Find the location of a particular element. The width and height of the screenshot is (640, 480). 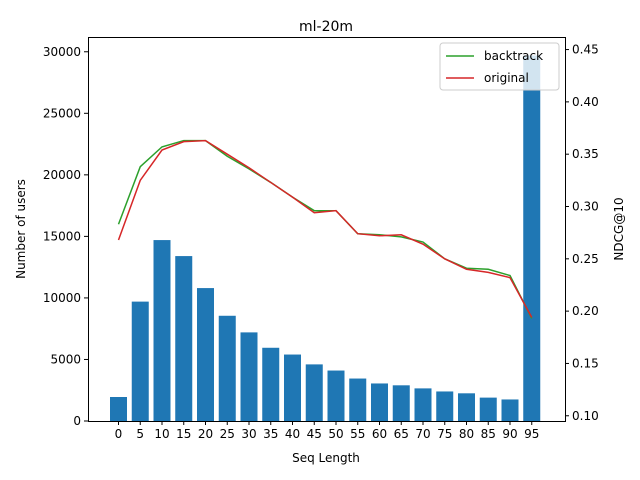

x-tick-label-65: 65 is located at coordinates (401, 434).